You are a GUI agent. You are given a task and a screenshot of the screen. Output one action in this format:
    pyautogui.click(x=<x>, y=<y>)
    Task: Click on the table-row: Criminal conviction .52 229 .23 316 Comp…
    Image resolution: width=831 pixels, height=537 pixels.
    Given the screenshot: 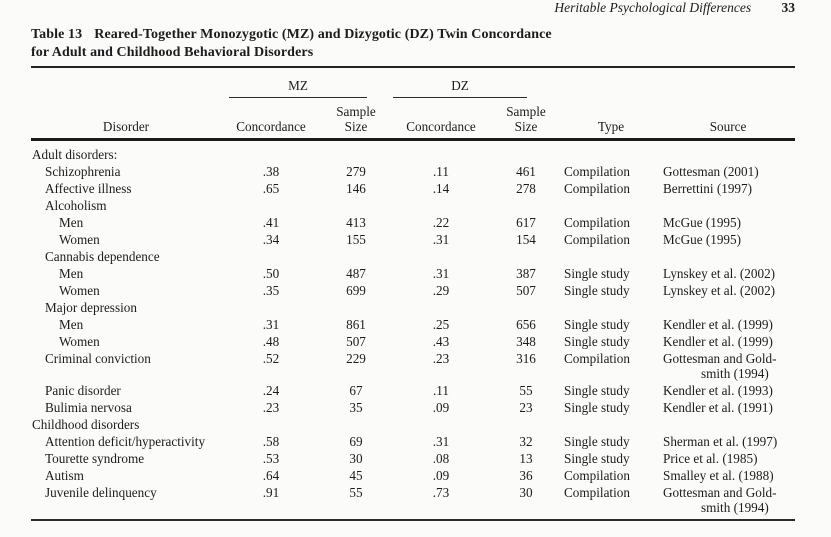 What is the action you would take?
    pyautogui.click(x=413, y=366)
    